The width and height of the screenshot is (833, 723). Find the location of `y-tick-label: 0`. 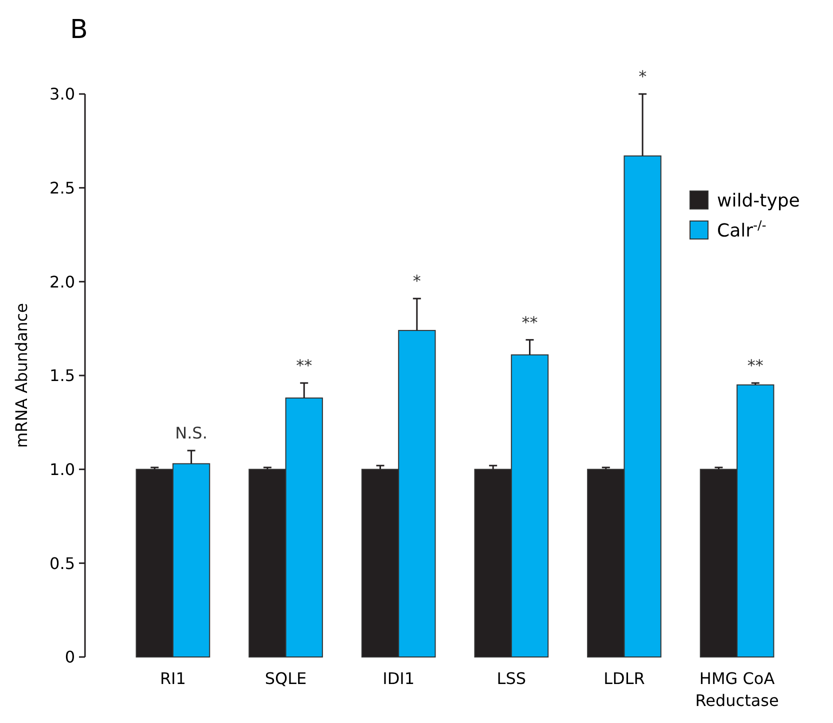

y-tick-label: 0 is located at coordinates (69, 657).